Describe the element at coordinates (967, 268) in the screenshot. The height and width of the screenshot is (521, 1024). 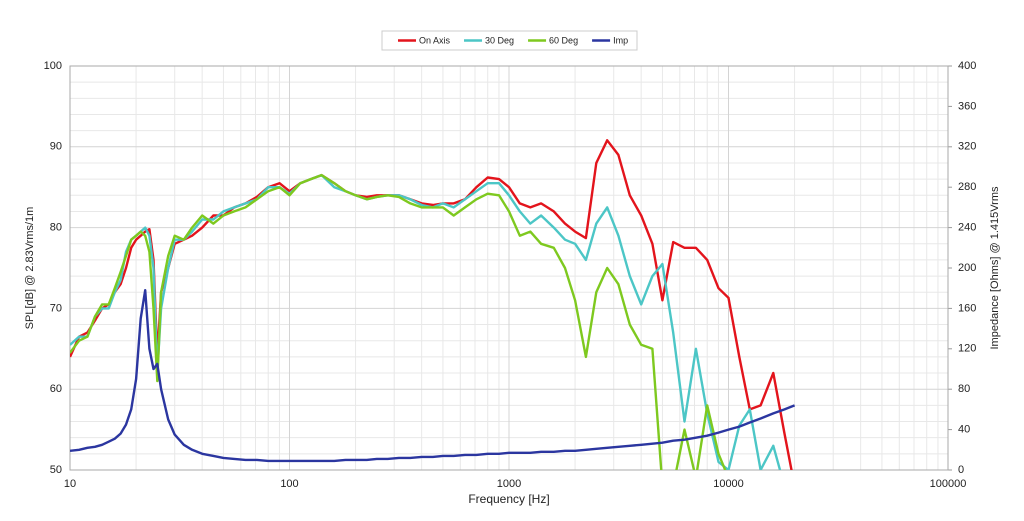
I see `y2-tick-label: 200` at that location.